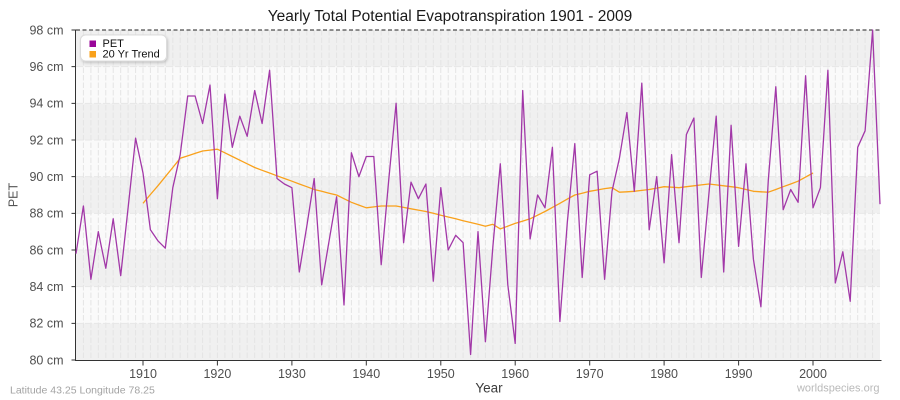  Describe the element at coordinates (664, 374) in the screenshot. I see `svg-text: 1980` at that location.